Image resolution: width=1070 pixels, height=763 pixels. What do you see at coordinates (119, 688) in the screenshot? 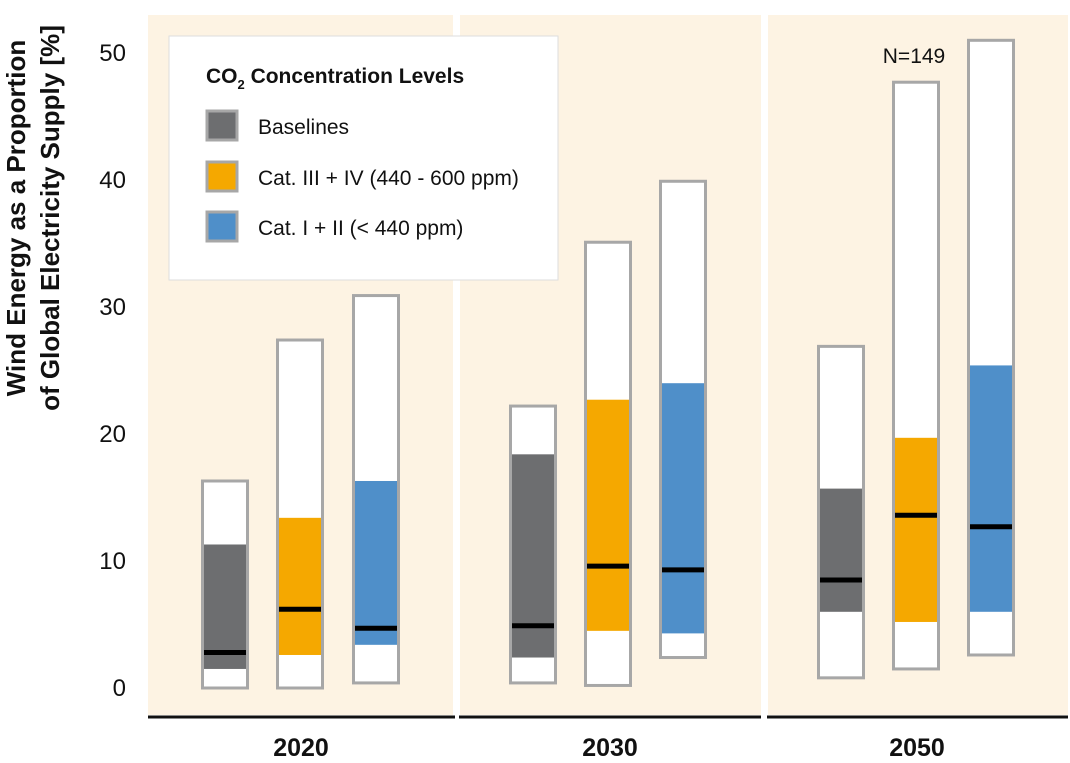
I see `y-tick-0: 0` at bounding box center [119, 688].